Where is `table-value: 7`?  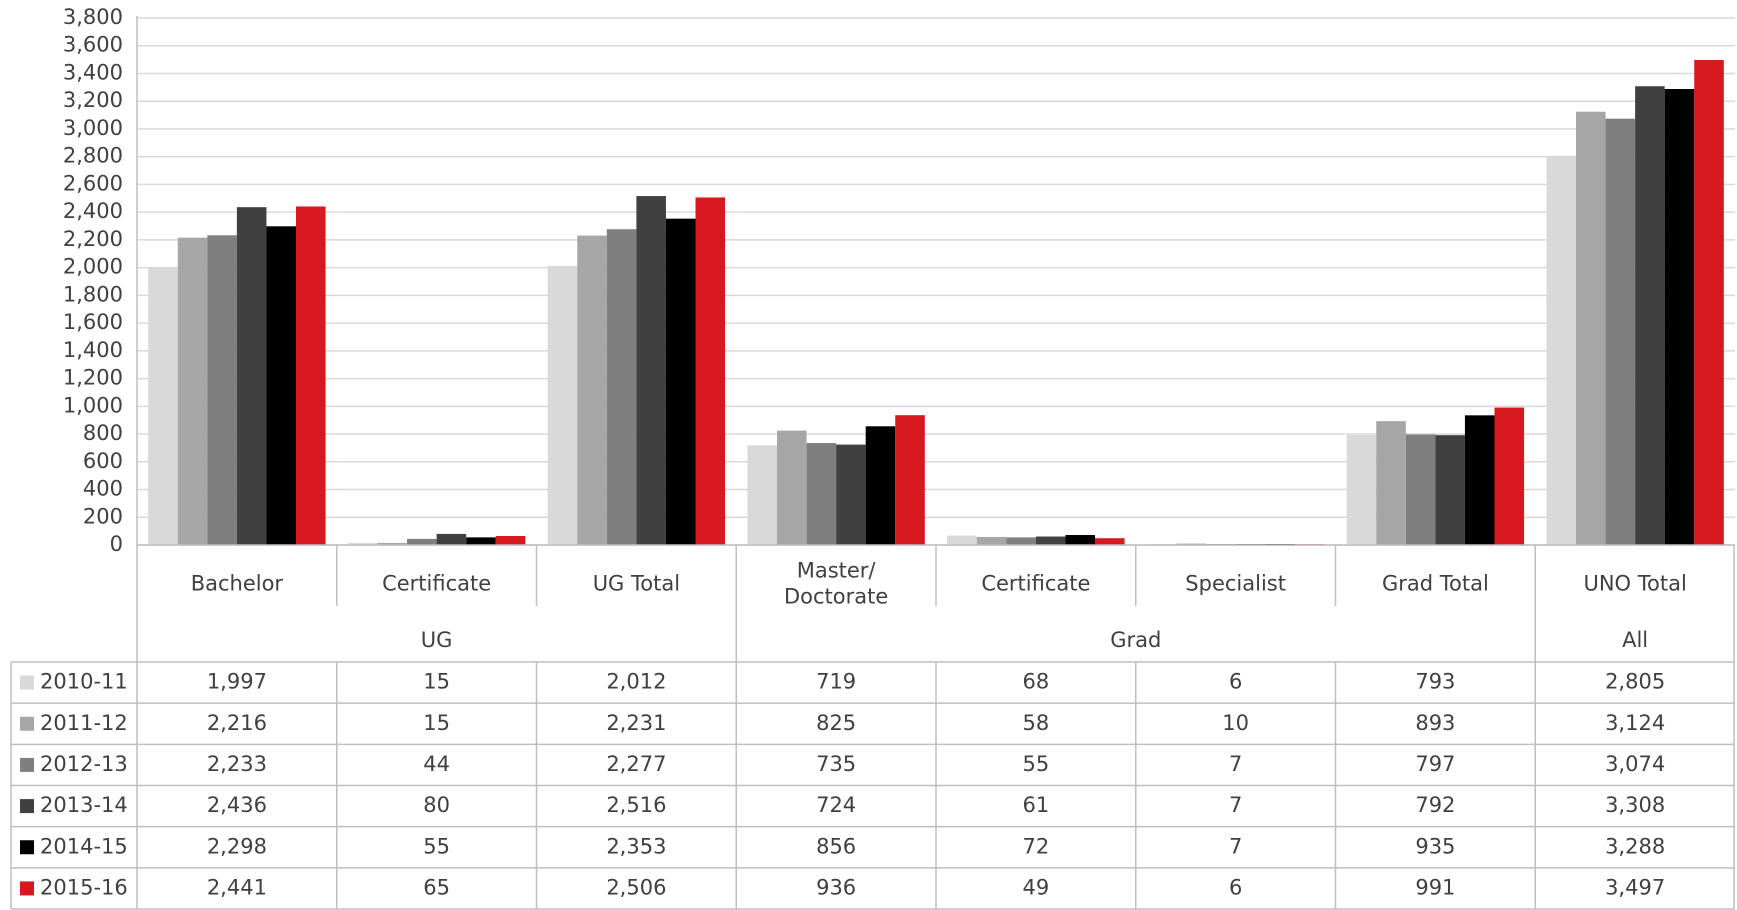 table-value: 7 is located at coordinates (1235, 846).